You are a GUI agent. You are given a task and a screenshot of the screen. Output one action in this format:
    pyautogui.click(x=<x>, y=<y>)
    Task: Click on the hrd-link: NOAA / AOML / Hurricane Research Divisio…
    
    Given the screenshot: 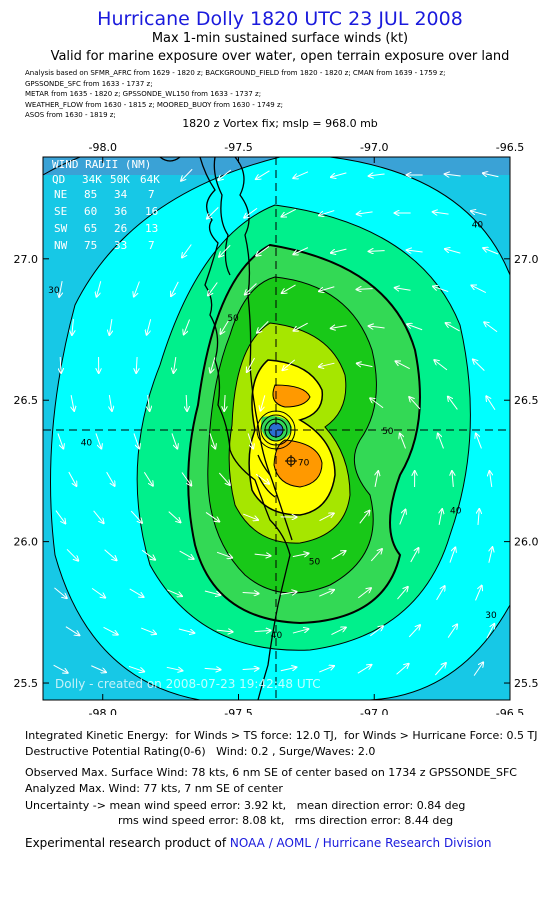 What is the action you would take?
    pyautogui.click(x=360, y=843)
    